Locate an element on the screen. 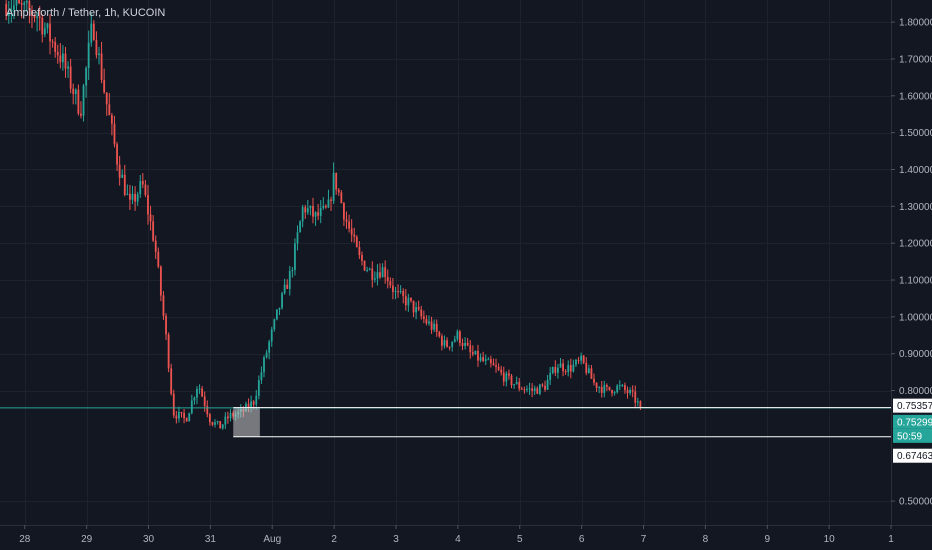 Image resolution: width=932 pixels, height=550 pixels. time-tick-label: 29 is located at coordinates (87, 539).